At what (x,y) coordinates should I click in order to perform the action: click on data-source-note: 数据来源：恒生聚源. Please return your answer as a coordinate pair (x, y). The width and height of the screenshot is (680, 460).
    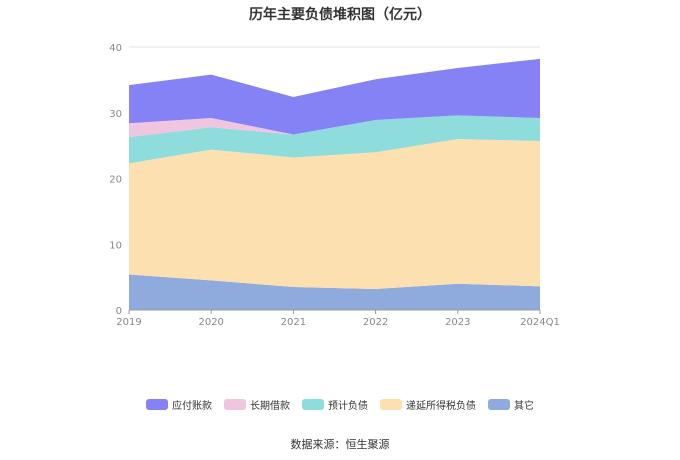
    Looking at the image, I should click on (340, 444).